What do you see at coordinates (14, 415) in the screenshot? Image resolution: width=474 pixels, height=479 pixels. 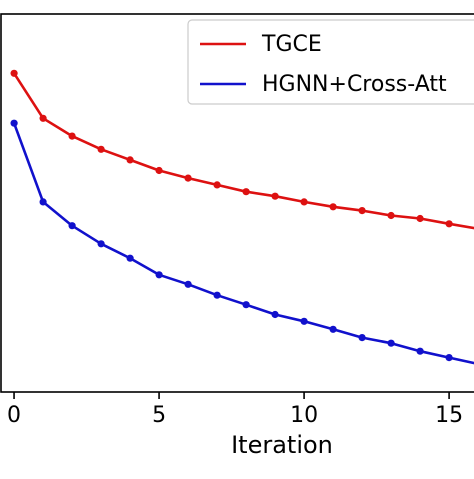 I see `x-tick-label: 0` at bounding box center [14, 415].